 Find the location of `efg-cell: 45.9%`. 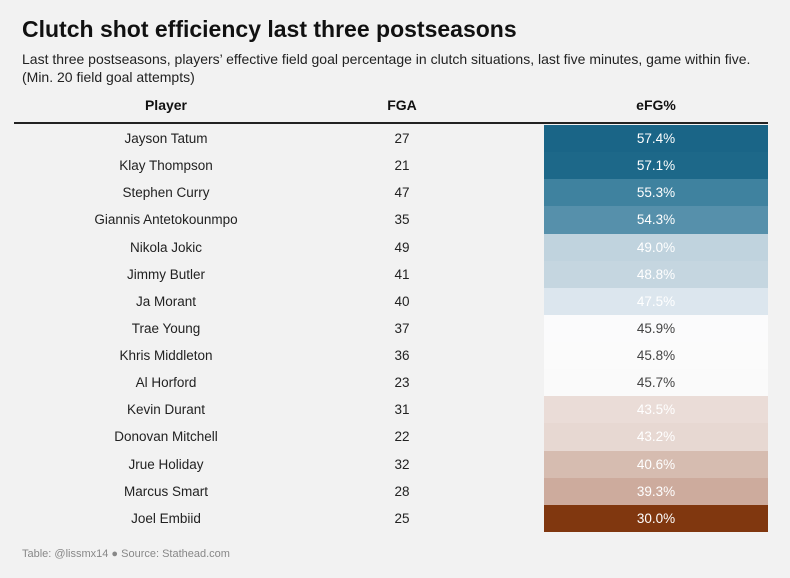

efg-cell: 45.9% is located at coordinates (656, 328).